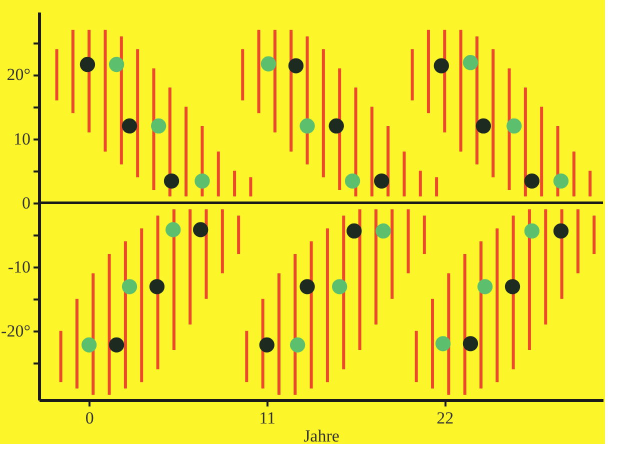  I want to click on x-tick-label: 11, so click(267, 418).